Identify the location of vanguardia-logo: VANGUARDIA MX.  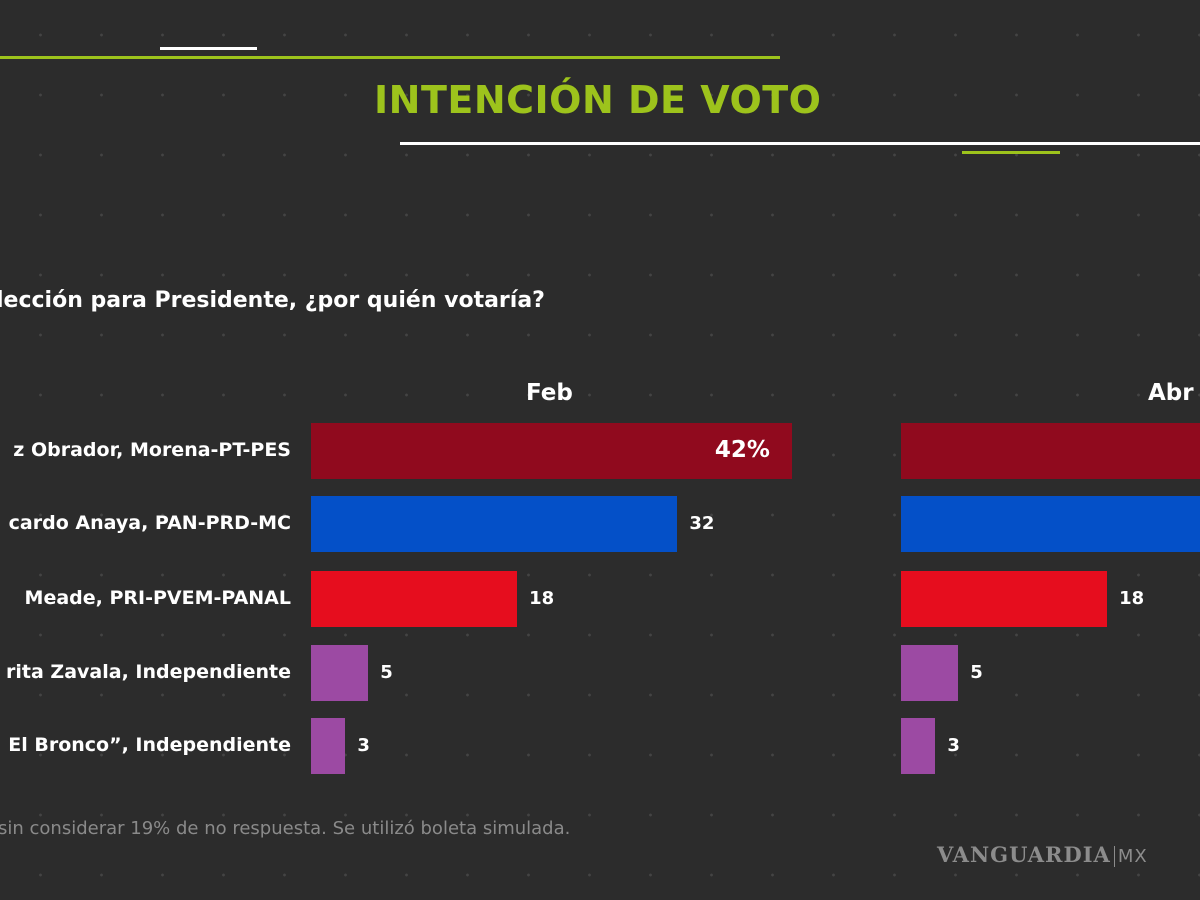
(1042, 854).